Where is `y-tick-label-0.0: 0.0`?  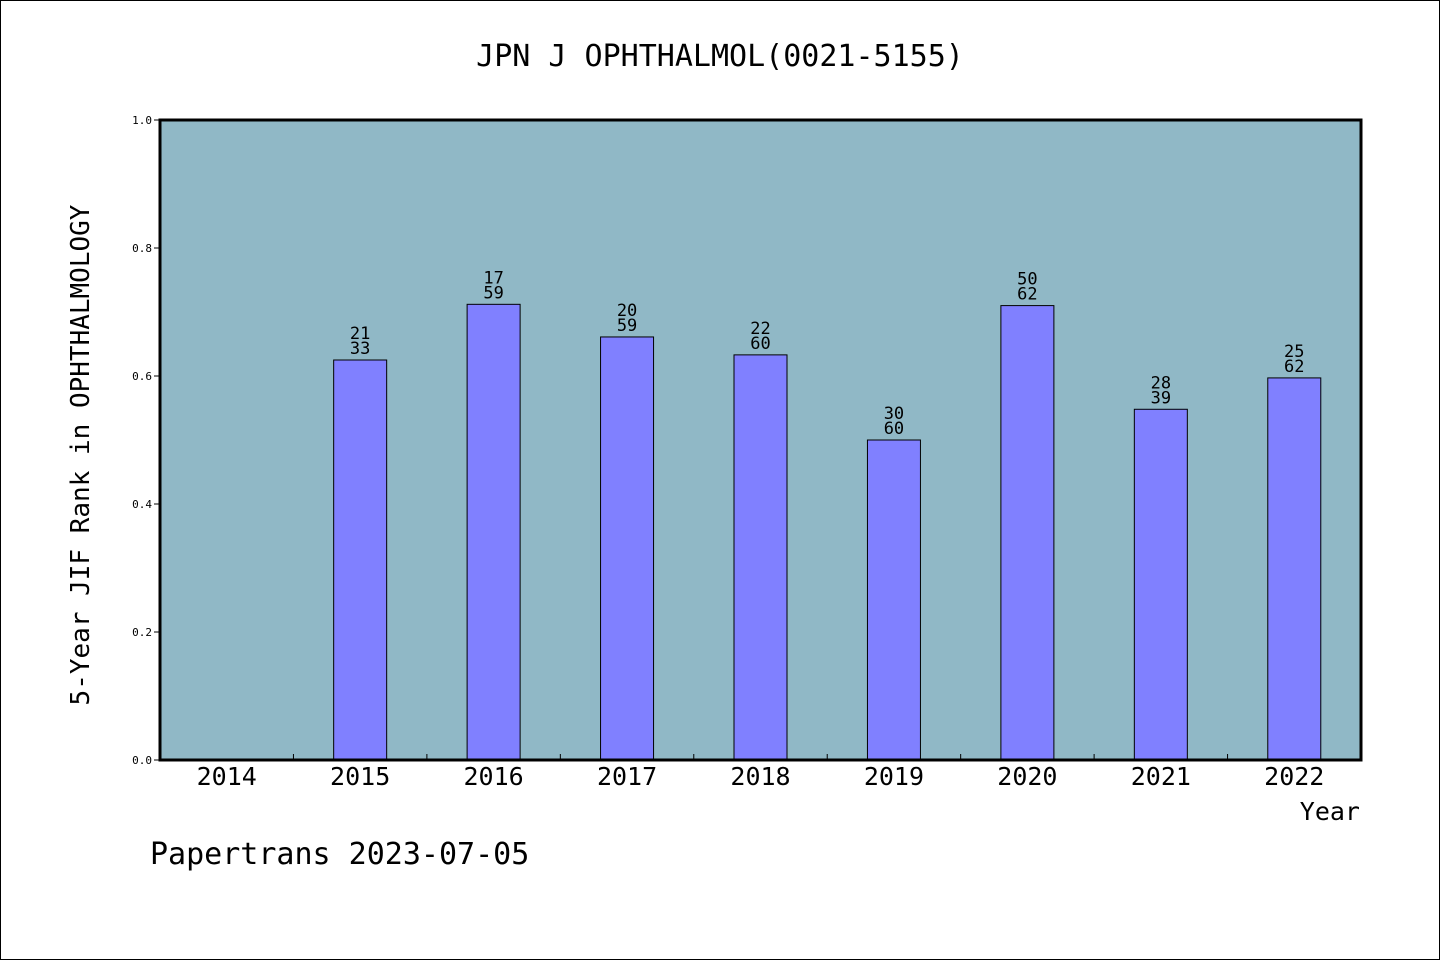
y-tick-label-0.0: 0.0 is located at coordinates (142, 760).